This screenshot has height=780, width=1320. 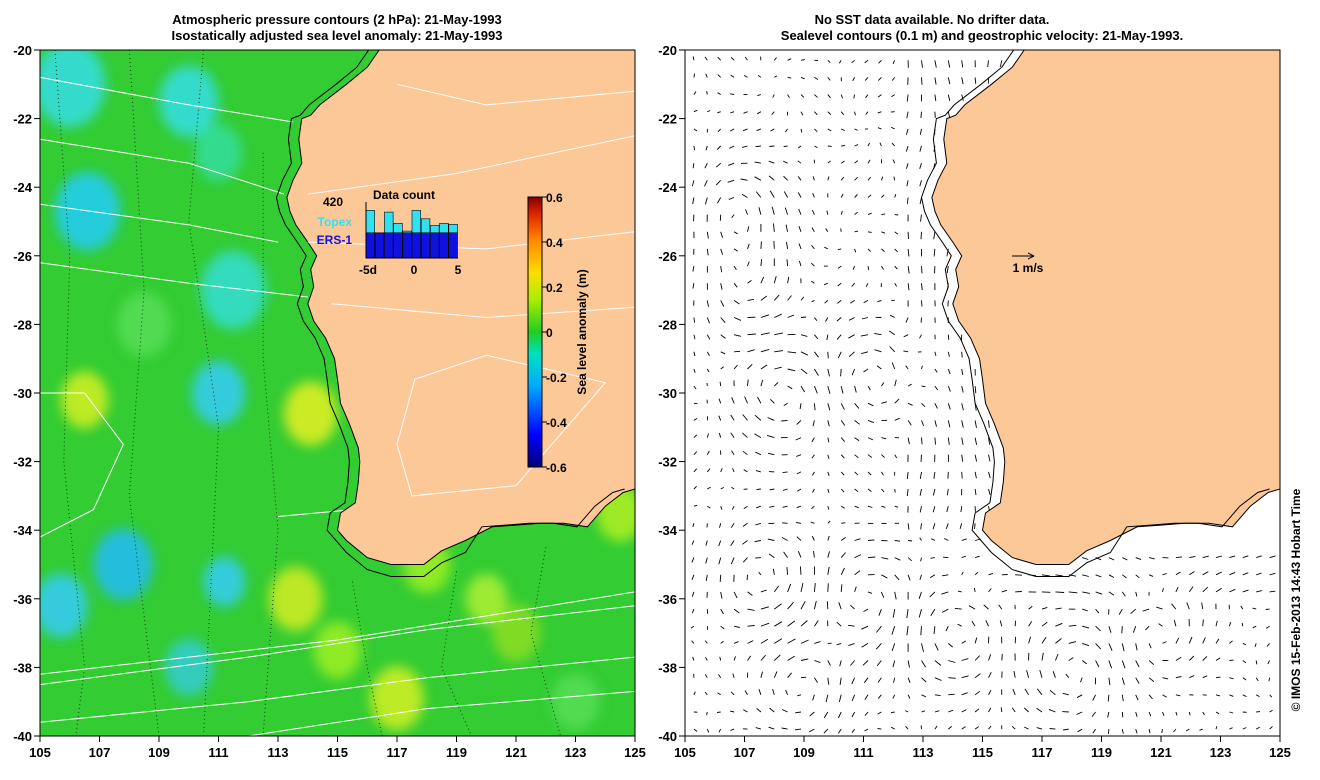 What do you see at coordinates (389, 245) in the screenshot?
I see `ers1-bar` at bounding box center [389, 245].